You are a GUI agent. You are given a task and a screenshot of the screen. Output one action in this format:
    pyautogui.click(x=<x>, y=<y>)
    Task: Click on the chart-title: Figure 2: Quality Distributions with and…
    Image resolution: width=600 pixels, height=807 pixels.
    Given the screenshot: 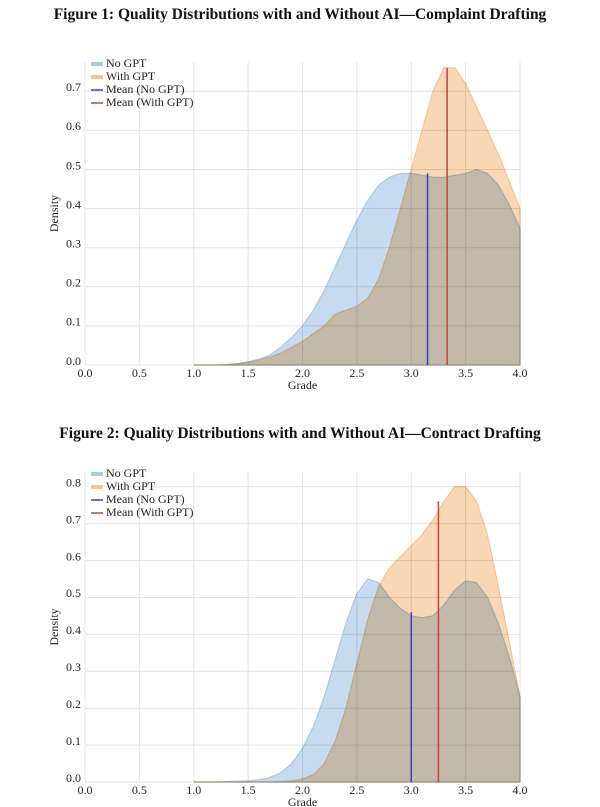 What is the action you would take?
    pyautogui.click(x=300, y=433)
    